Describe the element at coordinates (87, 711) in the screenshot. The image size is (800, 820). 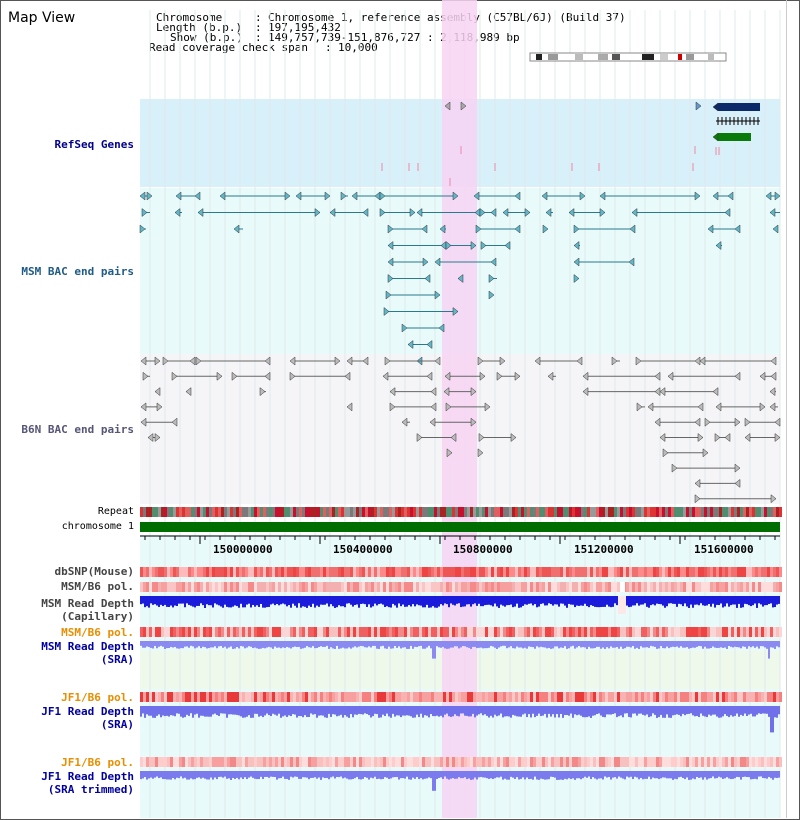
I see `track-label-jf1-depth-sra: JF1 Read Depth` at that location.